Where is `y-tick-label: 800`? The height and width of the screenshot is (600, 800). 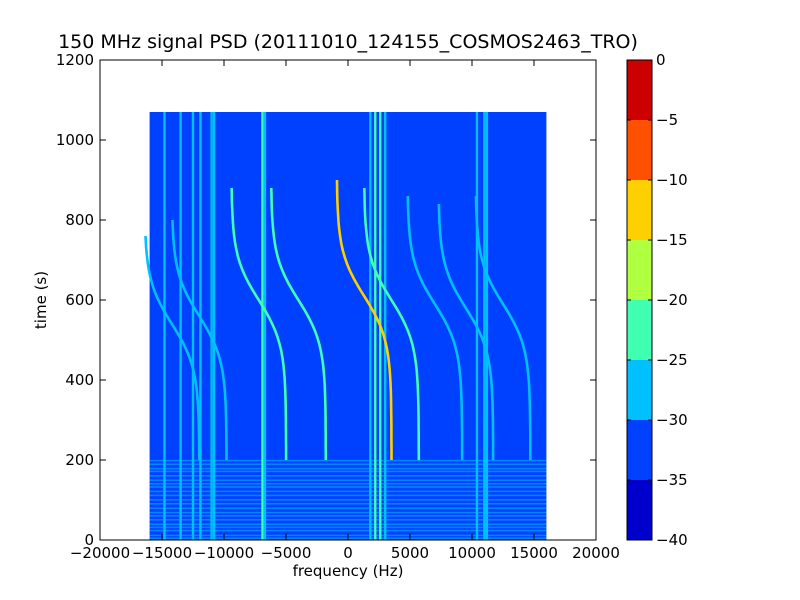 y-tick-label: 800 is located at coordinates (79, 220).